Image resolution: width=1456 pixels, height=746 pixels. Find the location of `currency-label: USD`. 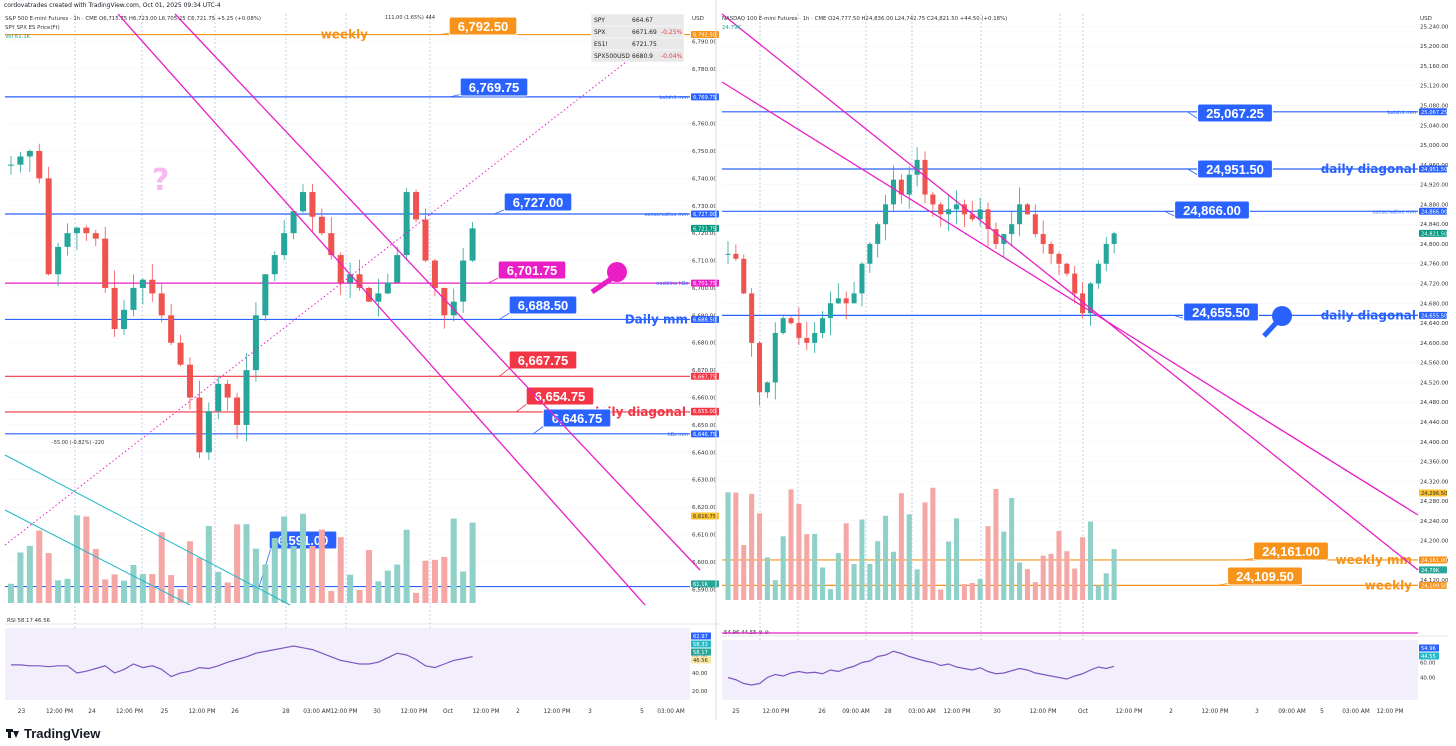

currency-label: USD is located at coordinates (698, 19).